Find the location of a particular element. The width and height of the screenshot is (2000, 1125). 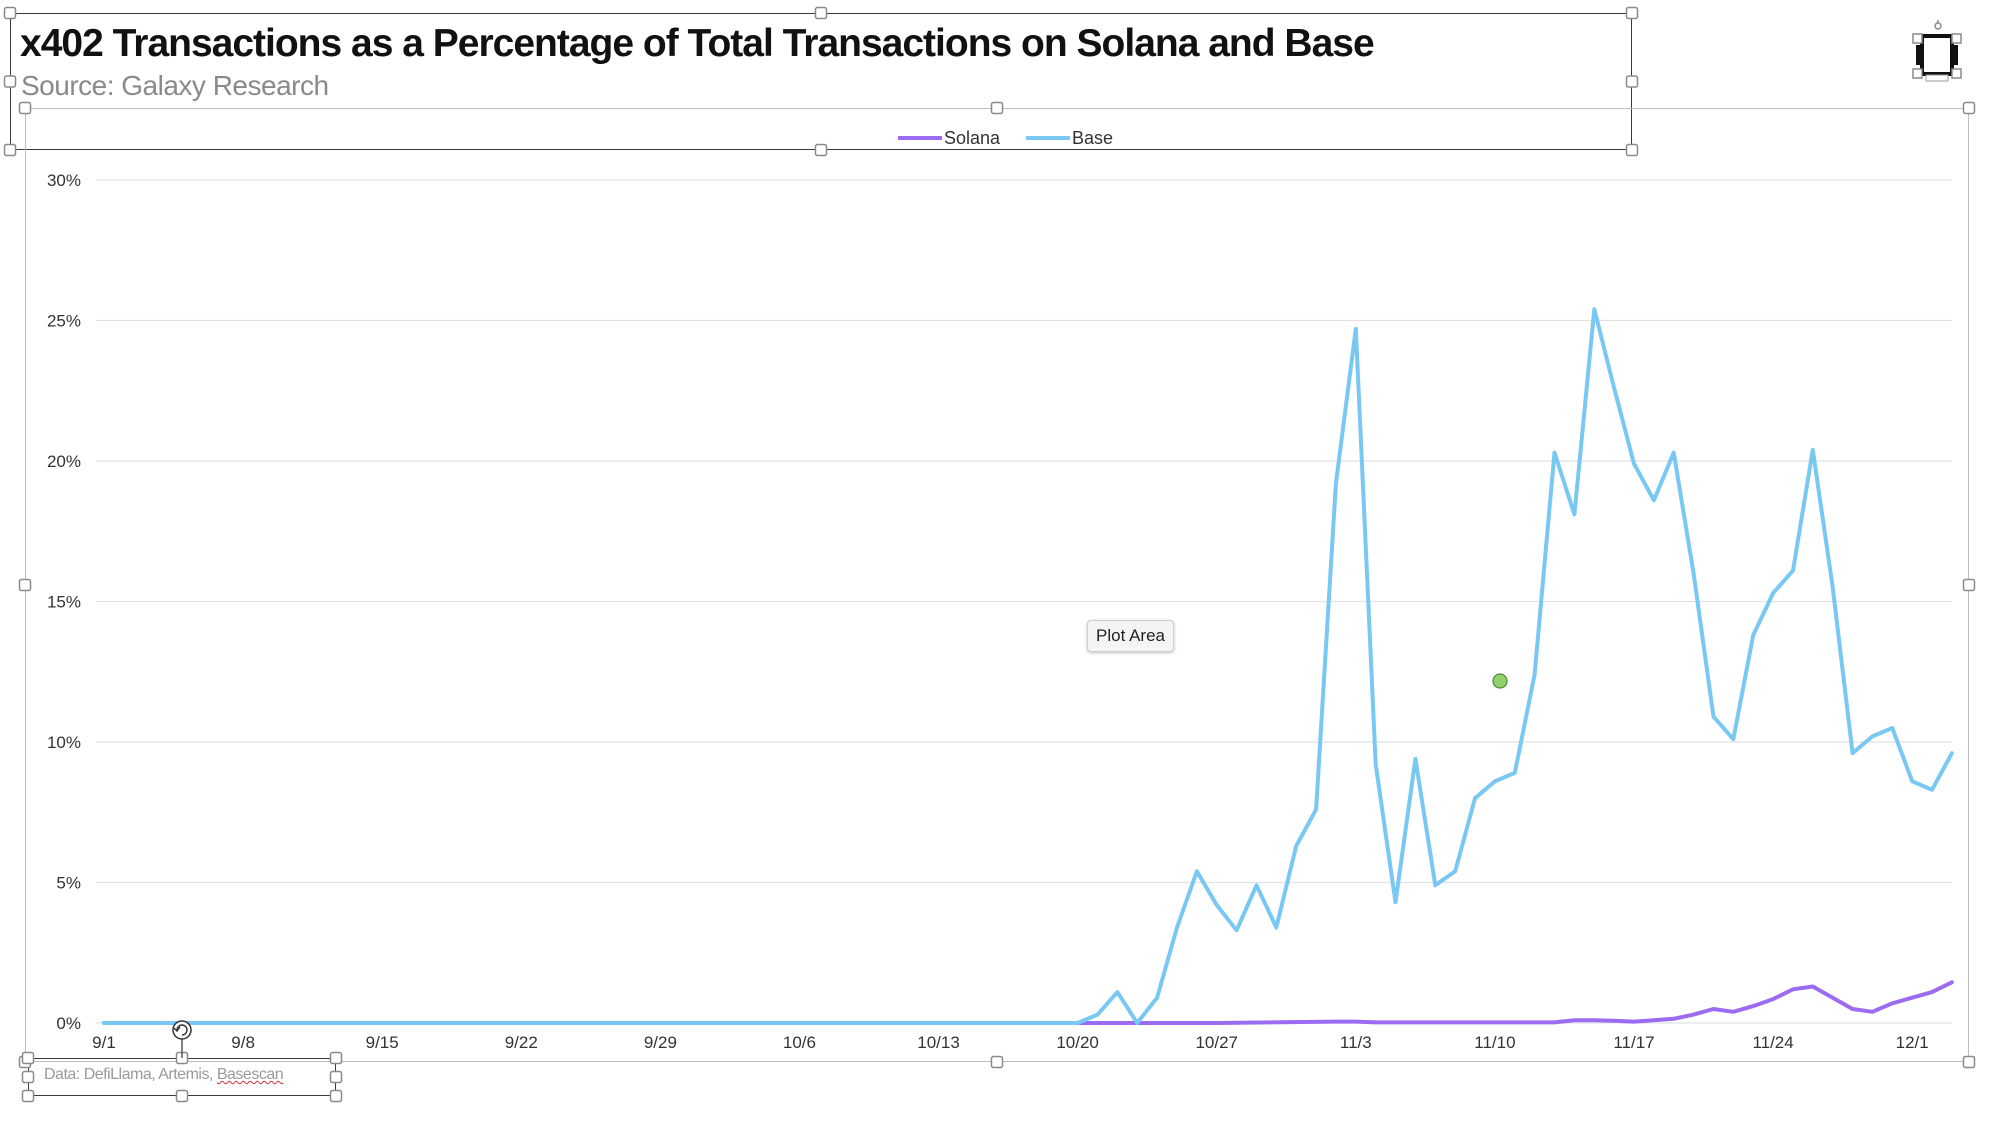

x-tick-label: 11/3 is located at coordinates (1356, 1042).